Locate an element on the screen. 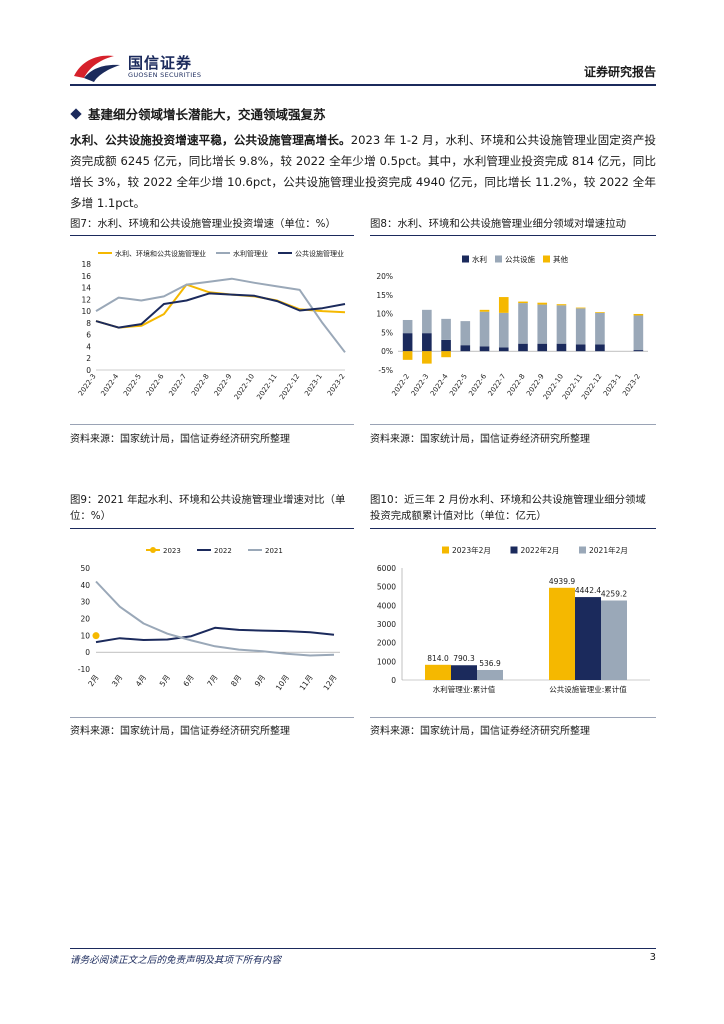 The height and width of the screenshot is (1024, 724). fig10-data-label-0-1: 790.3 is located at coordinates (464, 658).